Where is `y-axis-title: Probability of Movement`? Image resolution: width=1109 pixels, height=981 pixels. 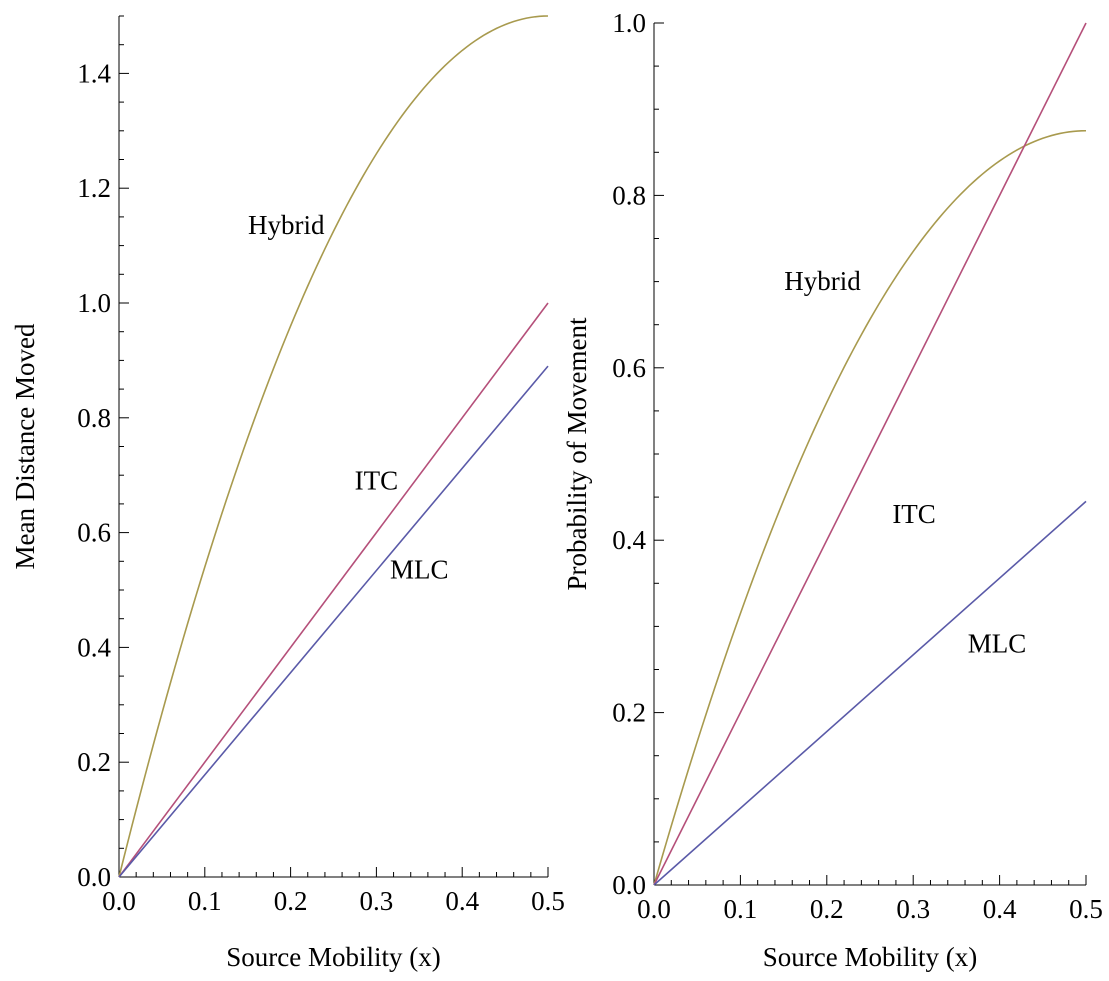 y-axis-title: Probability of Movement is located at coordinates (577, 453).